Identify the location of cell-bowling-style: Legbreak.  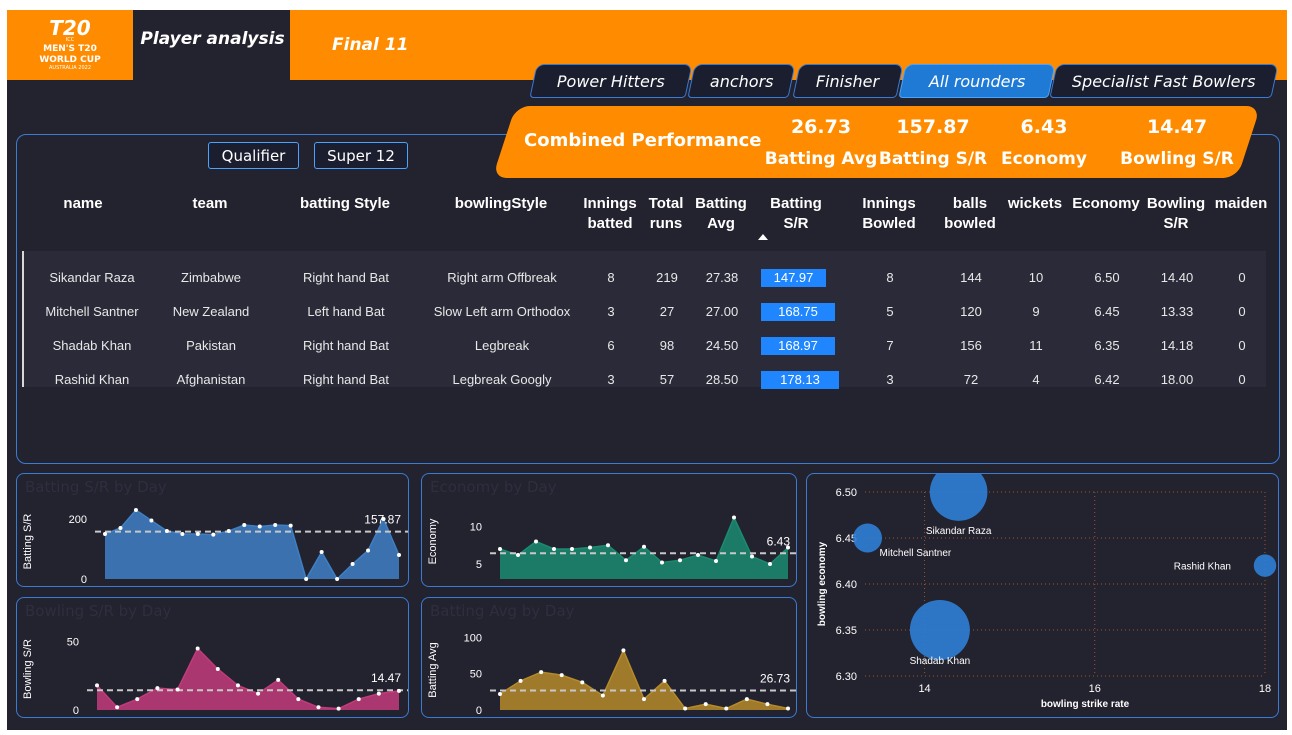
(502, 345).